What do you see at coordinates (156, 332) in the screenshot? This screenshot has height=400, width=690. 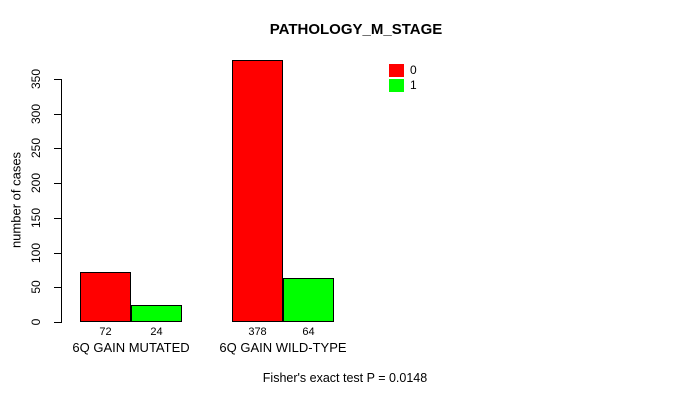 I see `bar-value-label: 24` at bounding box center [156, 332].